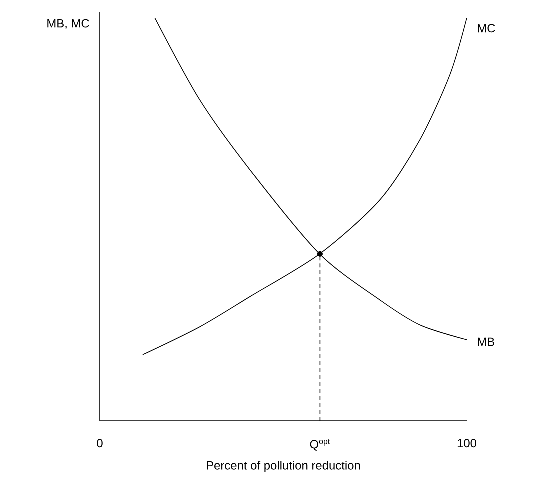  What do you see at coordinates (283, 466) in the screenshot?
I see `x-axis-title: Percent of pollution reduction` at bounding box center [283, 466].